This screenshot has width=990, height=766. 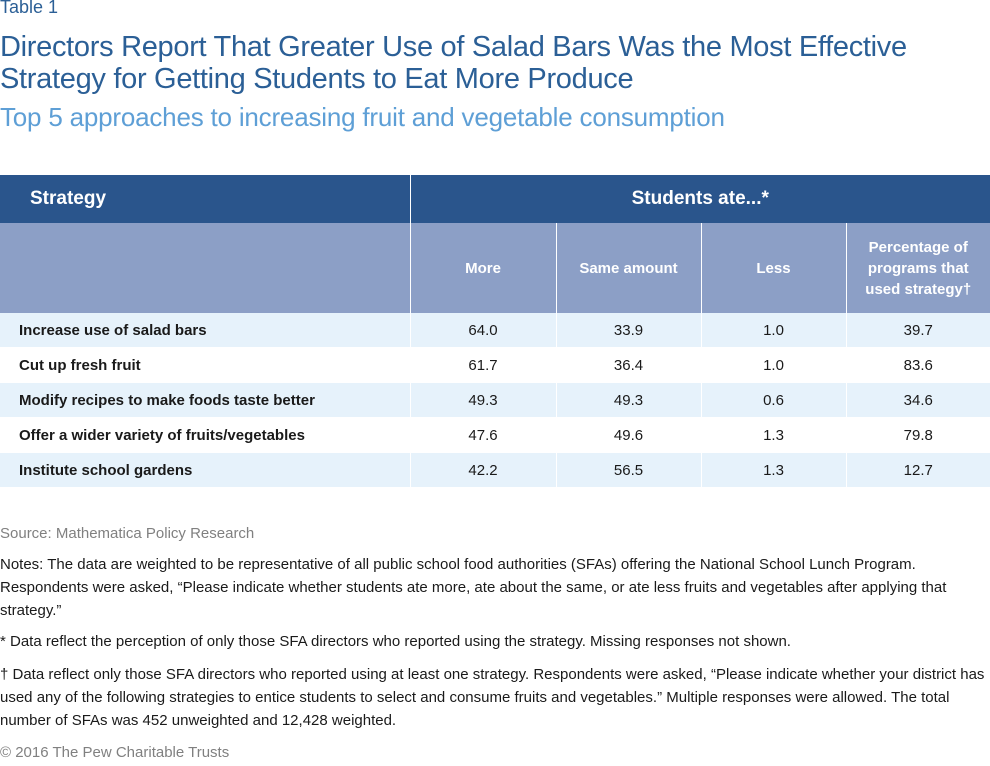 What do you see at coordinates (774, 400) in the screenshot?
I see `value-less: 0.6` at bounding box center [774, 400].